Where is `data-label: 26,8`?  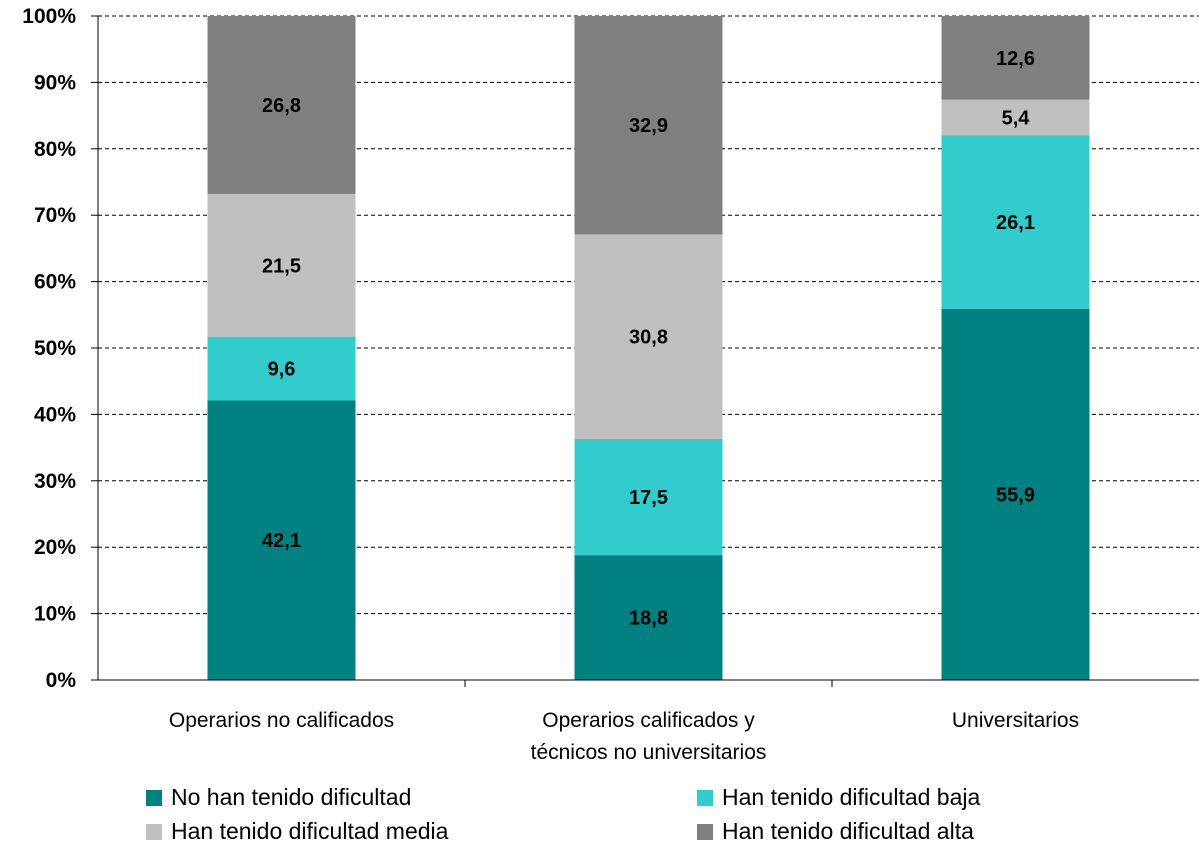 data-label: 26,8 is located at coordinates (281, 106).